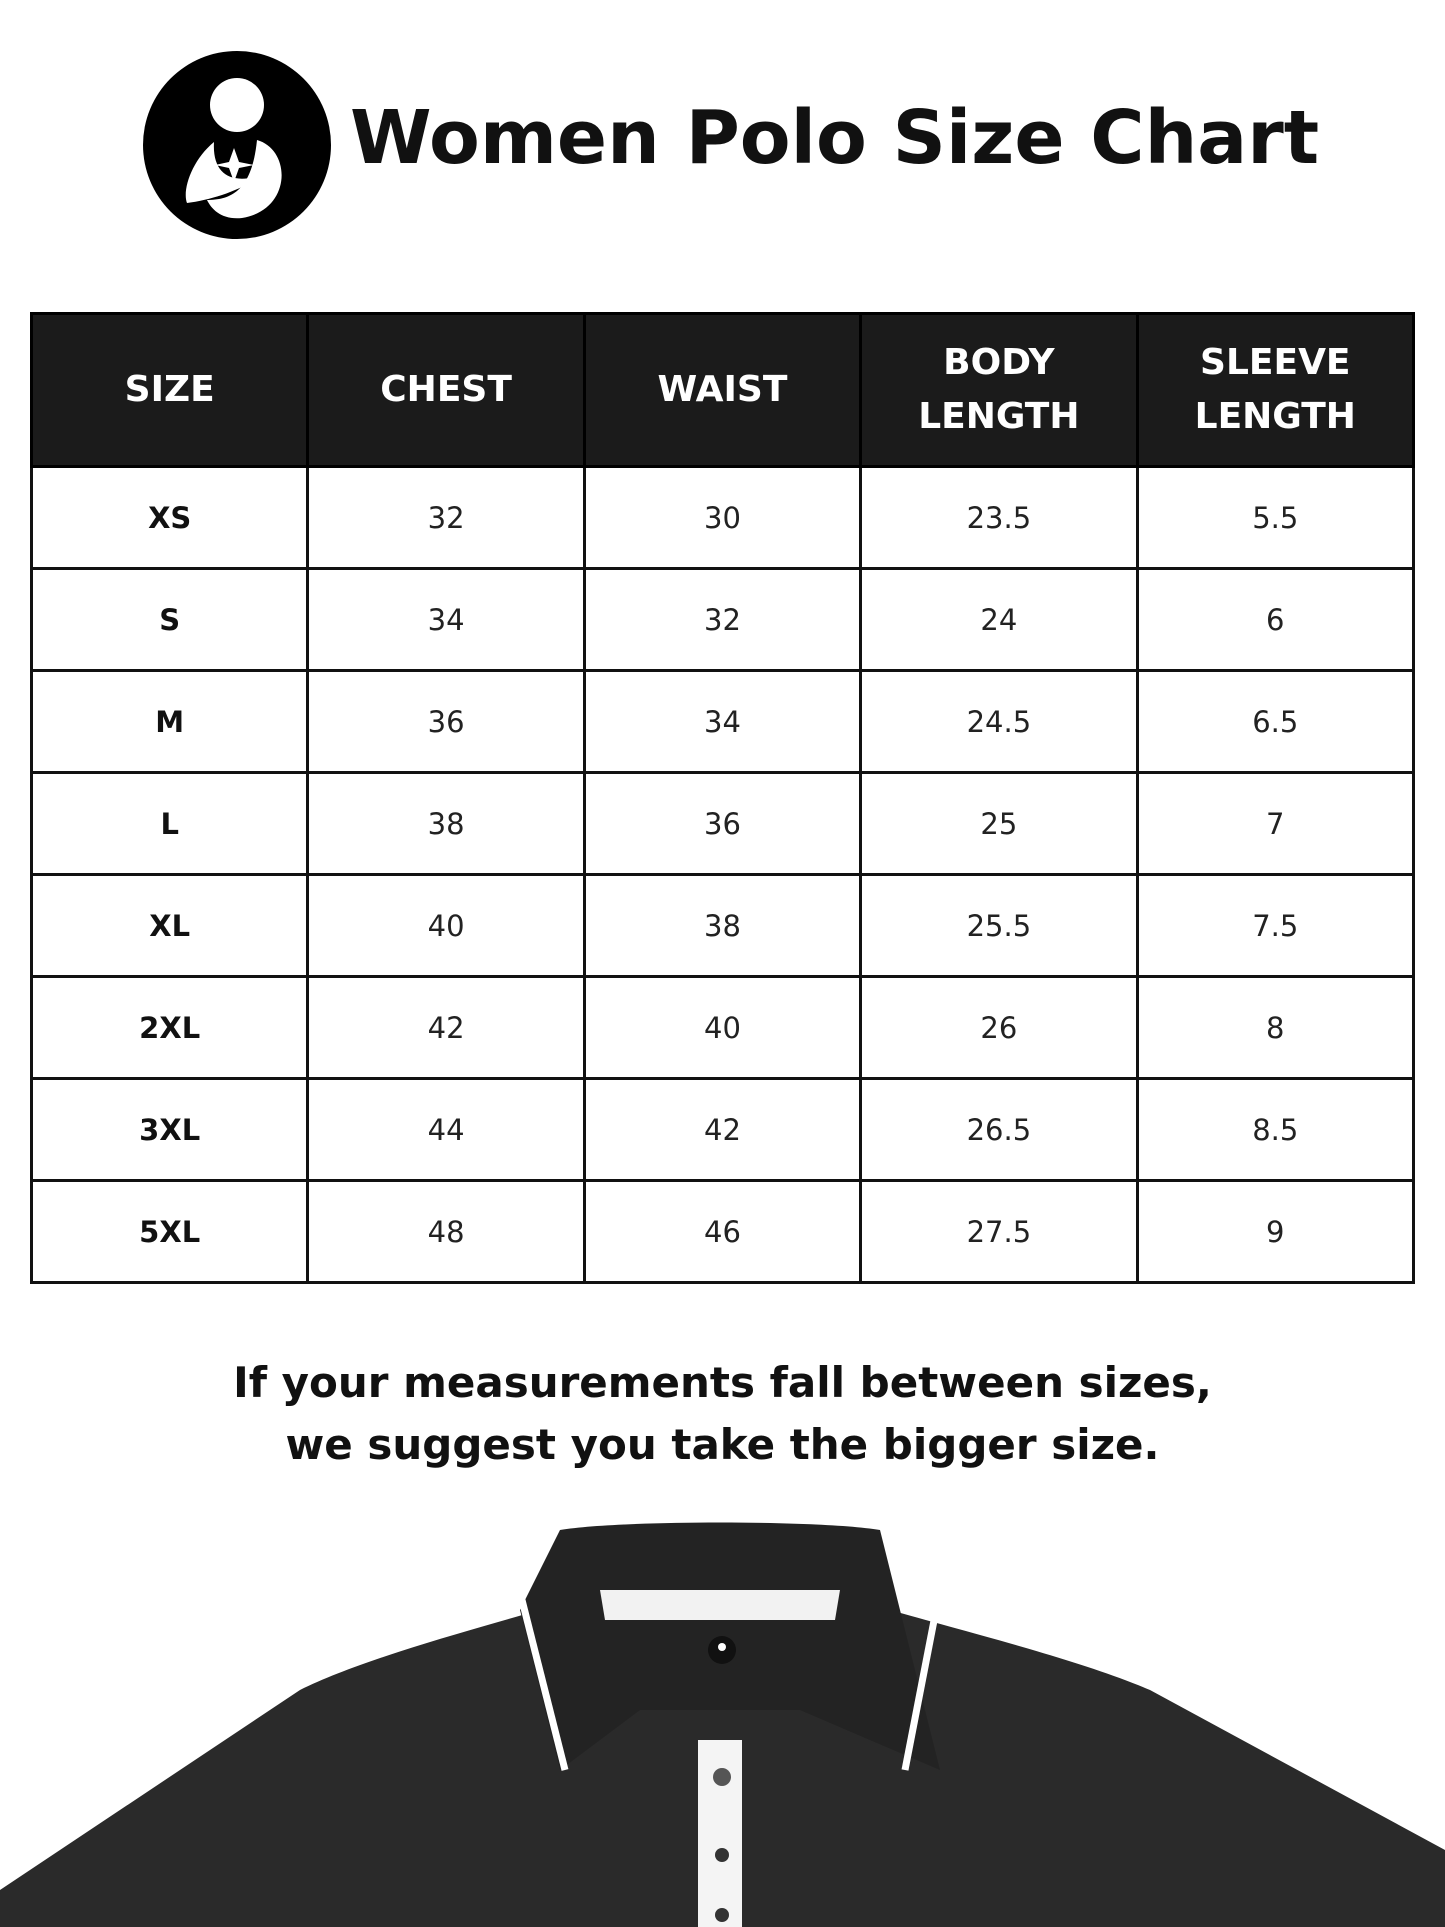 The height and width of the screenshot is (1927, 1445). I want to click on cell-sleeve-length: 5.5, so click(1275, 517).